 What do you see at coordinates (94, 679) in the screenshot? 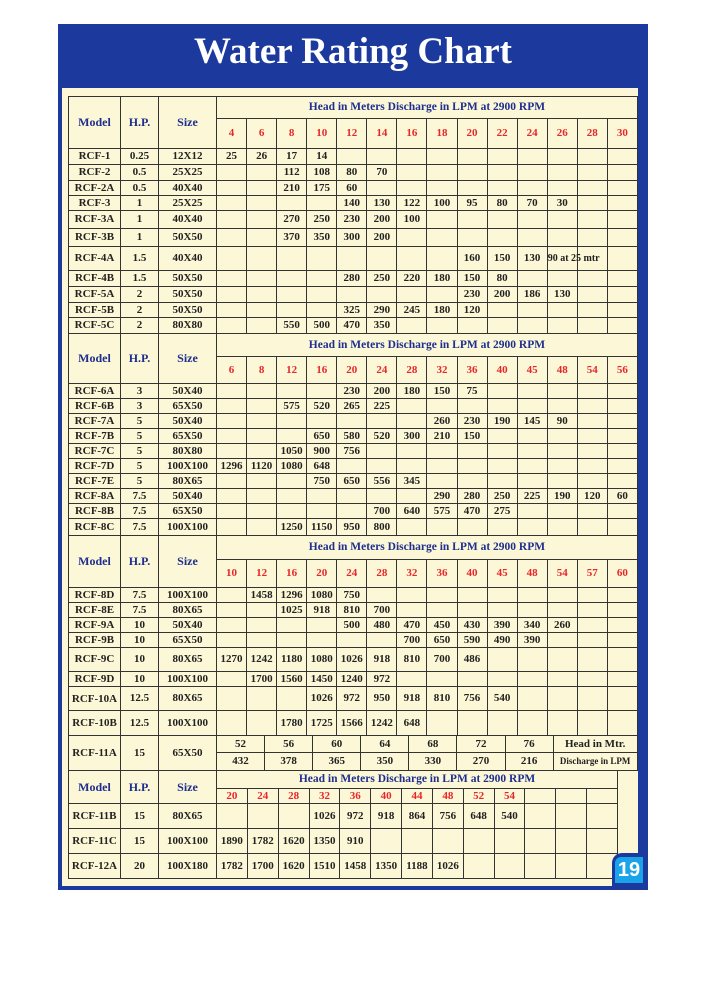
I see `model-cell: RCF-9D` at bounding box center [94, 679].